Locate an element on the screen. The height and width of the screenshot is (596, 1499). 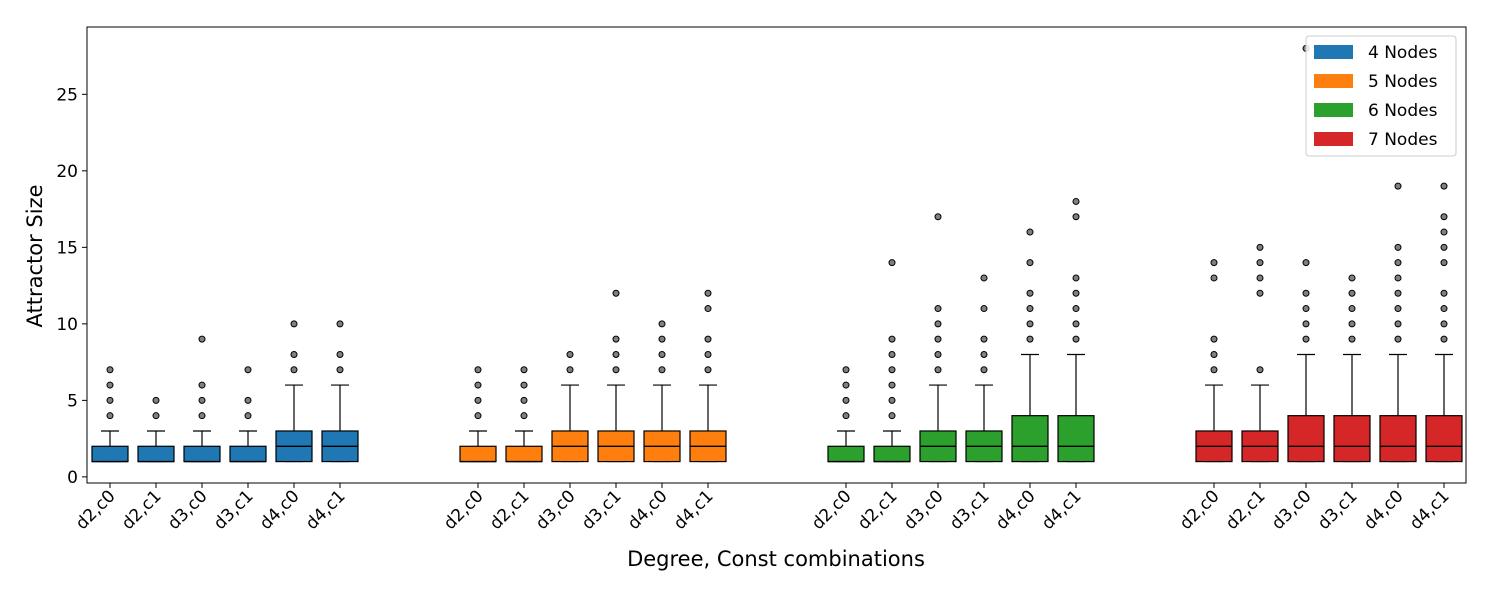
box-1-d2,c1 is located at coordinates (156, 429).